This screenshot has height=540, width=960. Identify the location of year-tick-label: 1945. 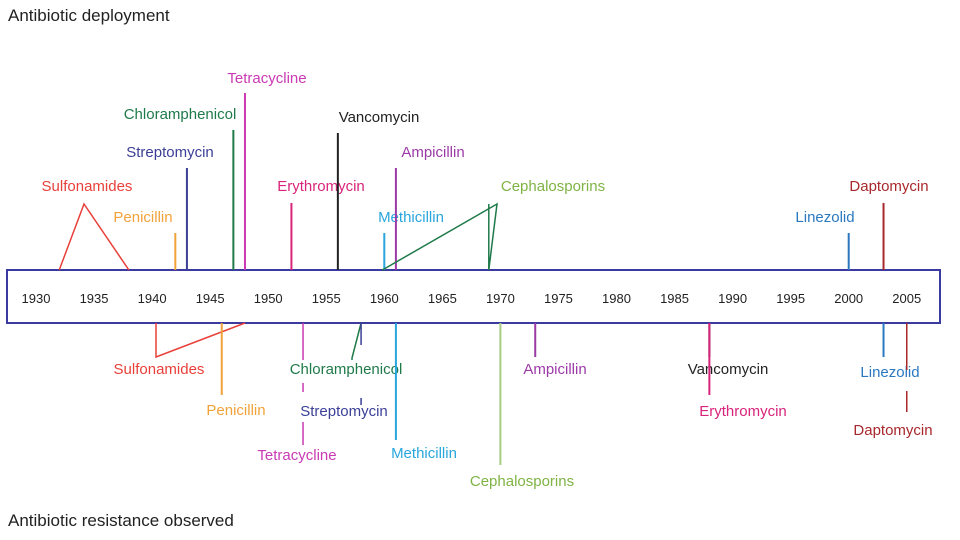
(210, 298).